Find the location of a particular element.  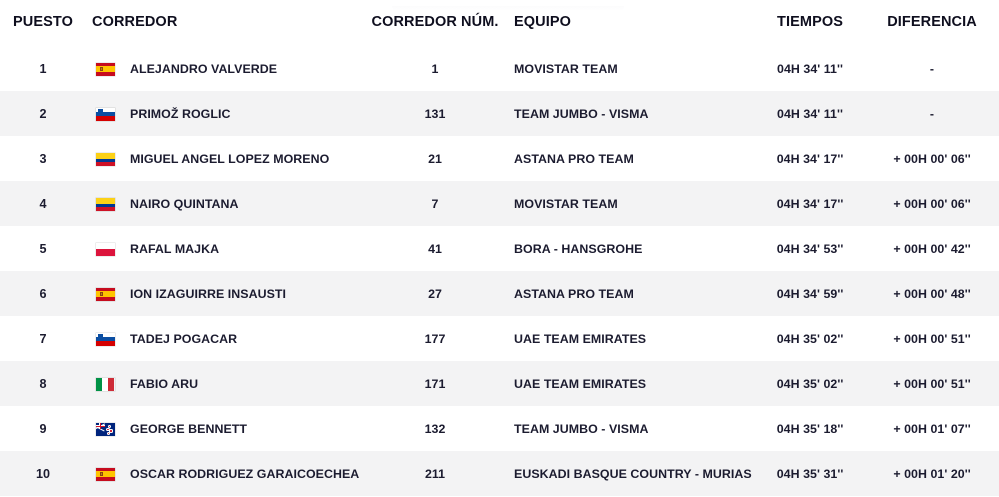

cell-position: 5 is located at coordinates (43, 248).